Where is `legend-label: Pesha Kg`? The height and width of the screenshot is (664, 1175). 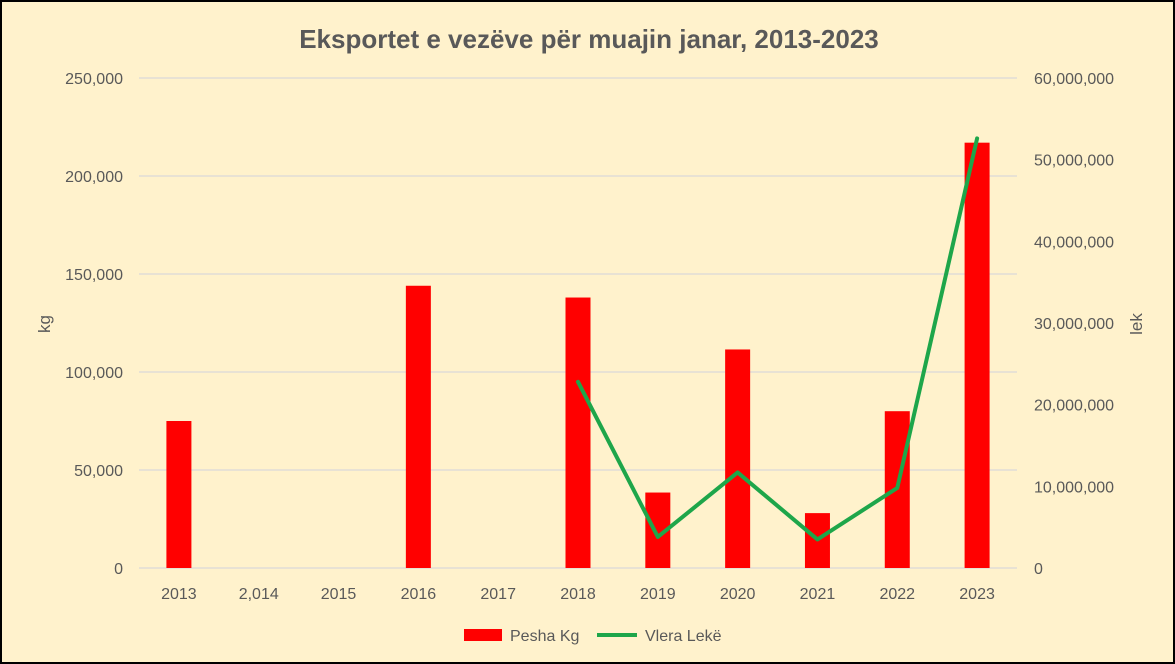 legend-label: Pesha Kg is located at coordinates (544, 636).